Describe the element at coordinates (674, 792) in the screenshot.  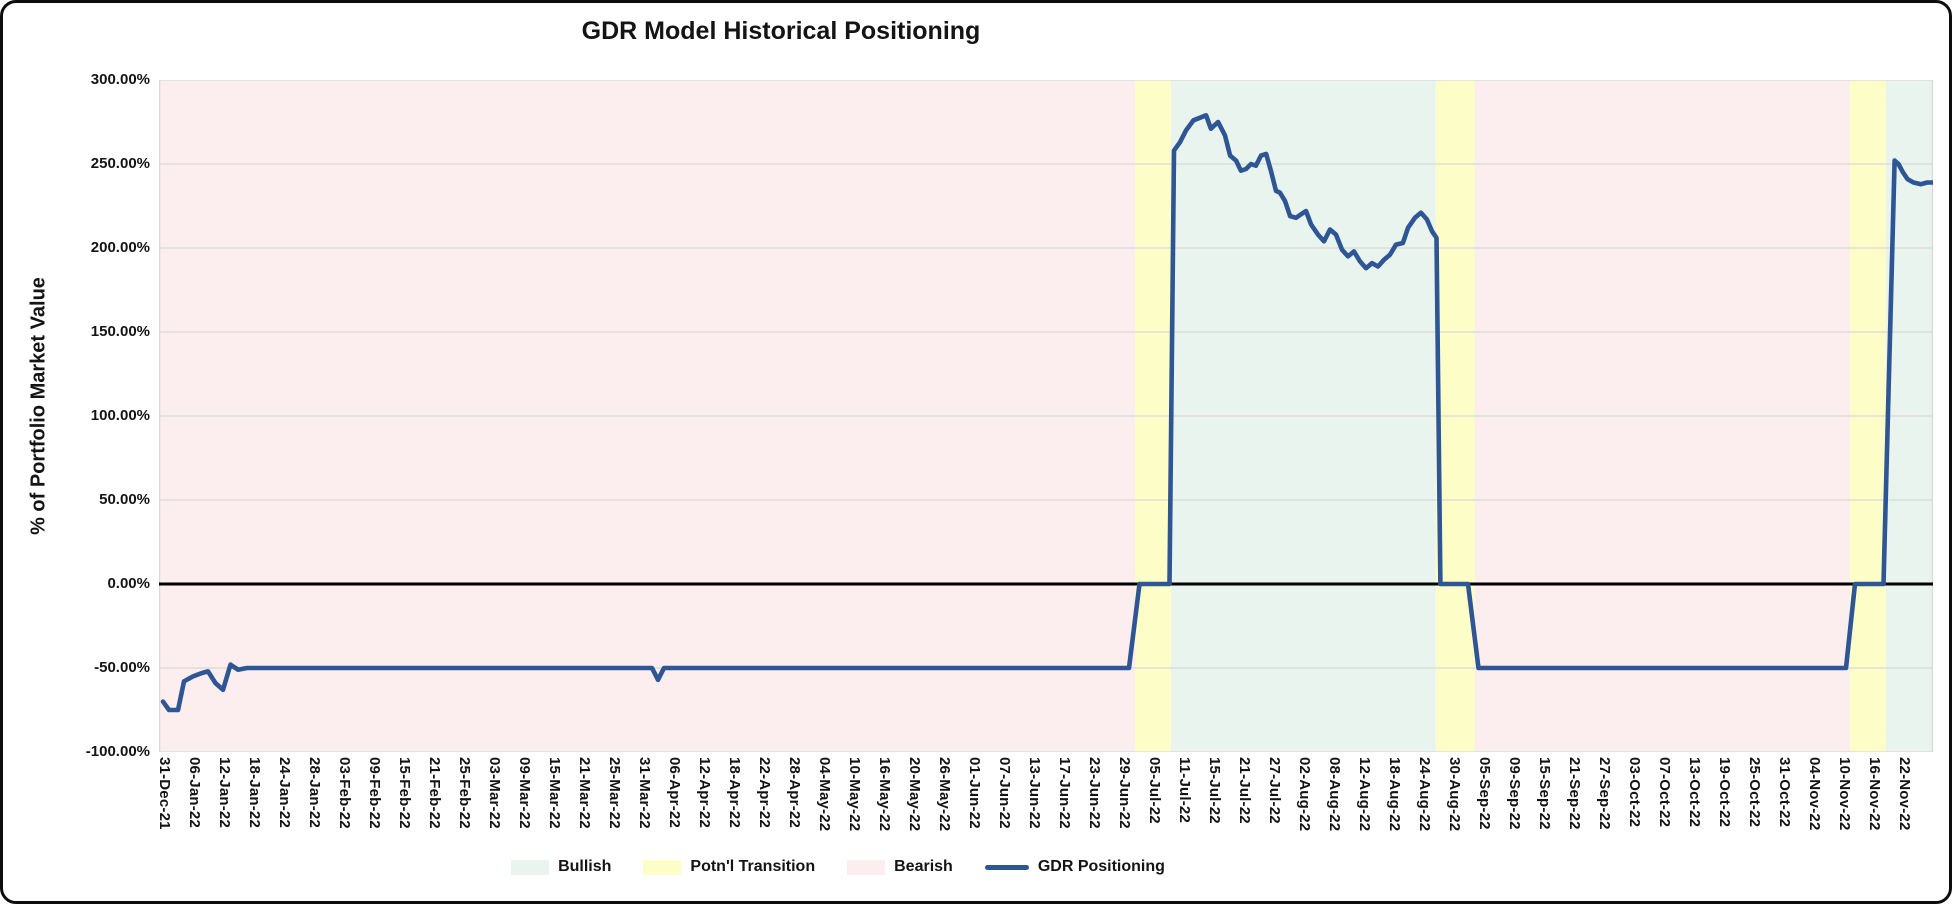
I see `x-axis-tick-label: 06-Apr-22` at that location.